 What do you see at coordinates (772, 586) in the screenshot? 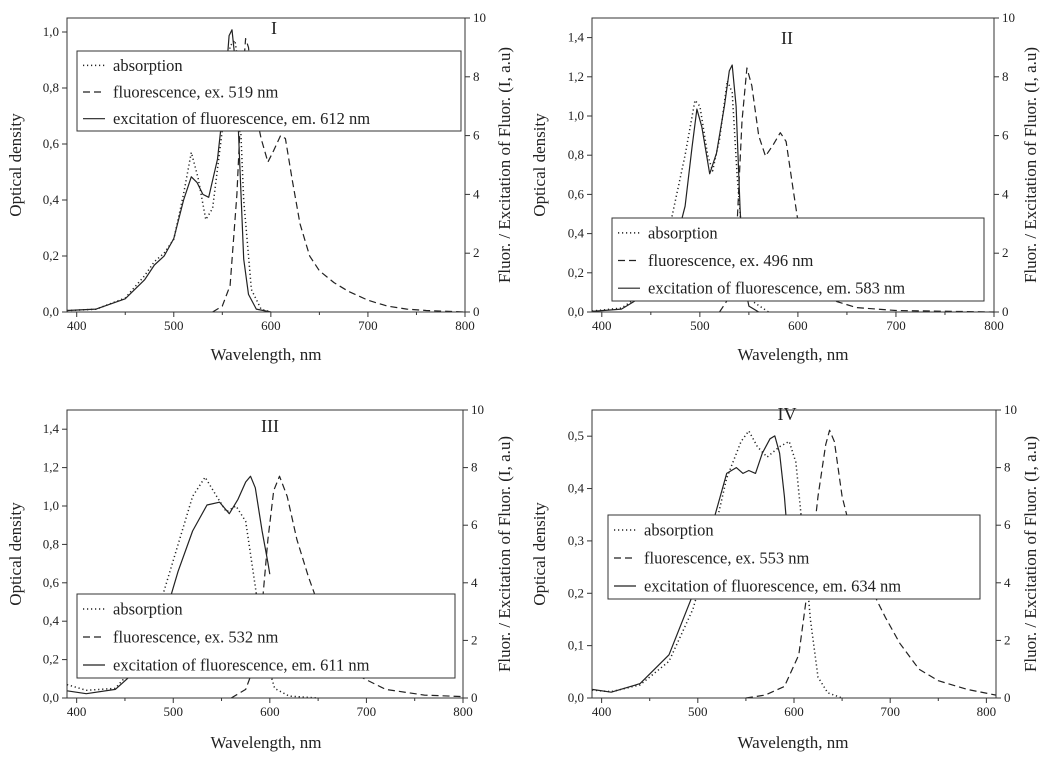
I see `legend-label: excitation of fluorescence, em. 634 nm` at bounding box center [772, 586].